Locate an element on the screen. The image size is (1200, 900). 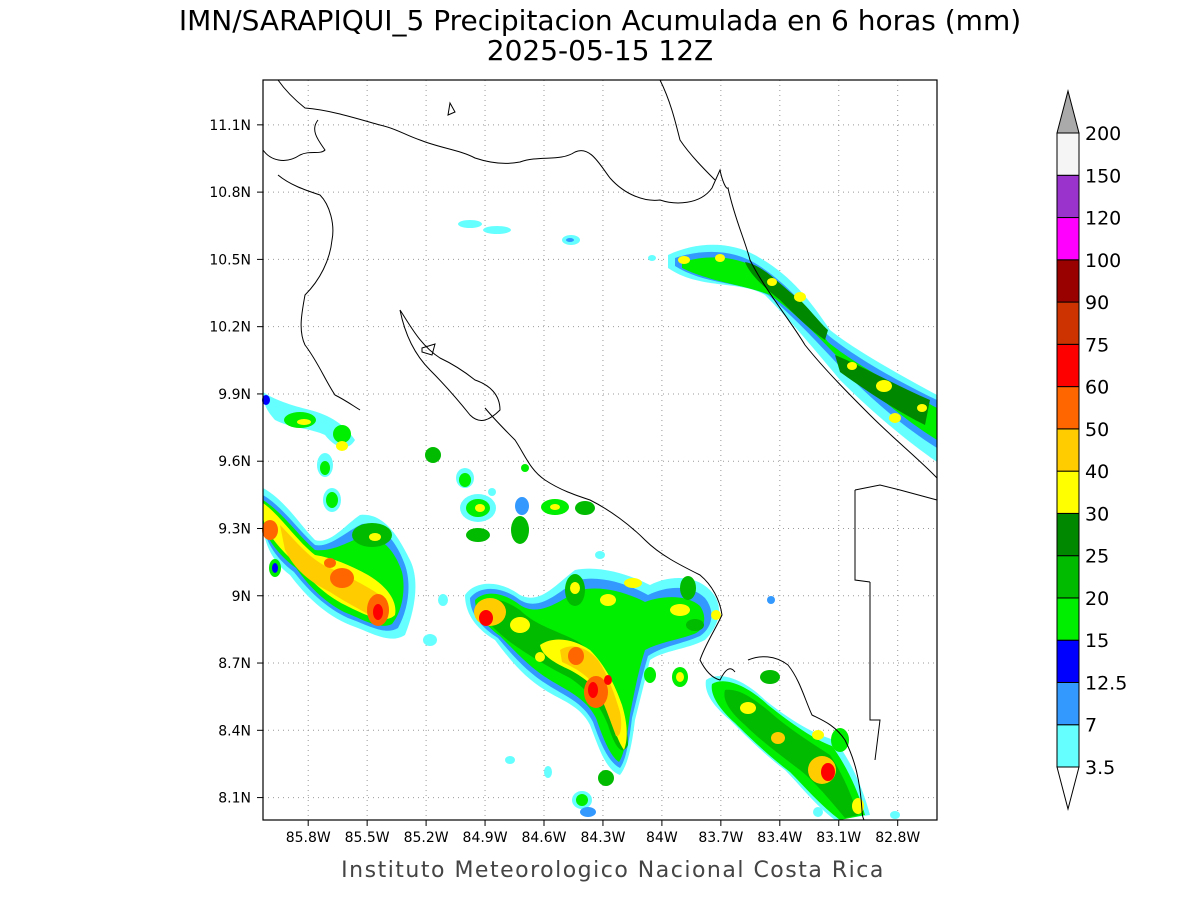
lon-tick-label: 83.1W is located at coordinates (838, 838).